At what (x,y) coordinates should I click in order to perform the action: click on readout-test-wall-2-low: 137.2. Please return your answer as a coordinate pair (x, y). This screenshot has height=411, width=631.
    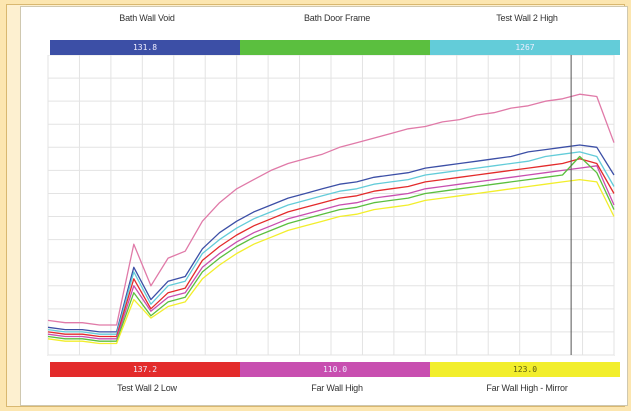
    Looking at the image, I should click on (145, 369).